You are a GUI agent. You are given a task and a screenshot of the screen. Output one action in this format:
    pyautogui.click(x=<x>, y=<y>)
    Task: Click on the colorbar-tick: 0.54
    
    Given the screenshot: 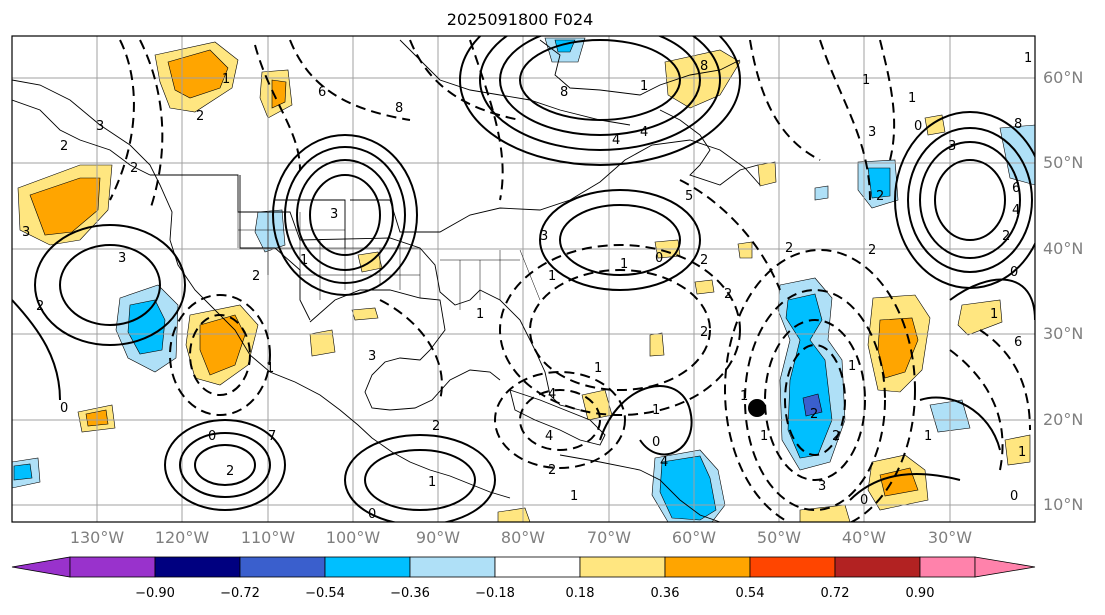 What is the action you would take?
    pyautogui.click(x=750, y=593)
    